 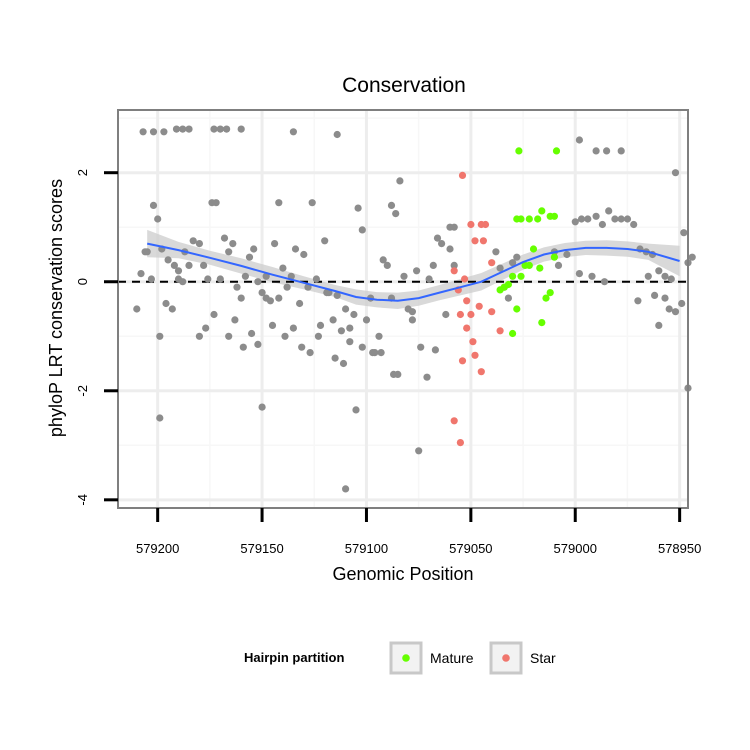 What do you see at coordinates (452, 658) in the screenshot?
I see `legend-label-mature: Mature` at bounding box center [452, 658].